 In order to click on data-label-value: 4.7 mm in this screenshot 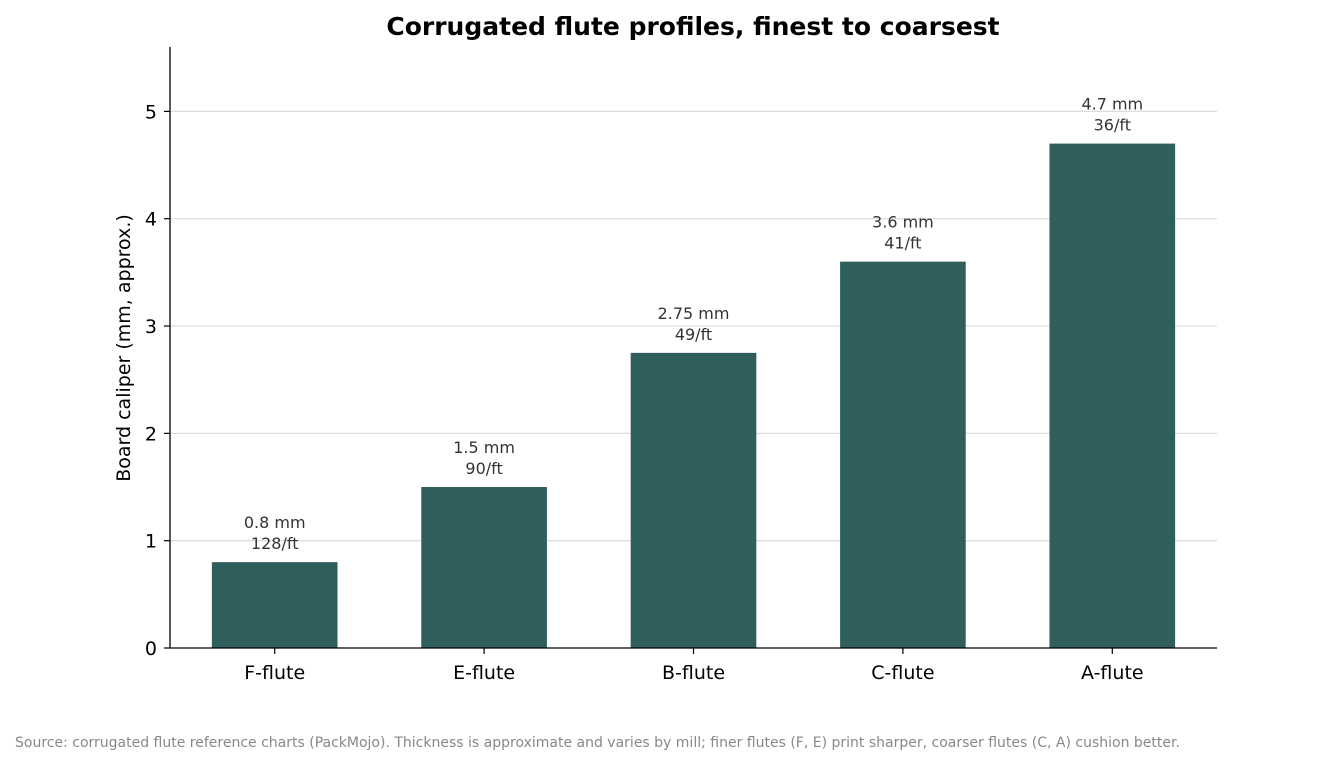, I will do `click(1112, 104)`.